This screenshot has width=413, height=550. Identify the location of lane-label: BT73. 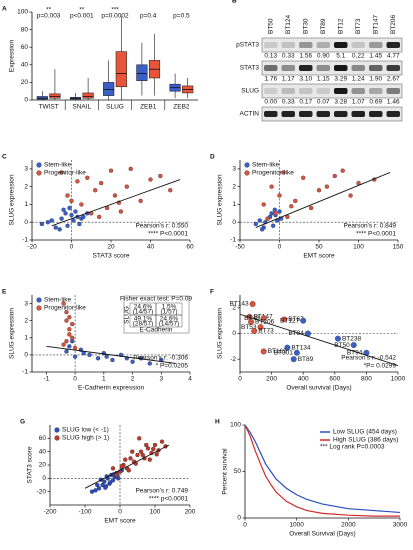
(358, 26).